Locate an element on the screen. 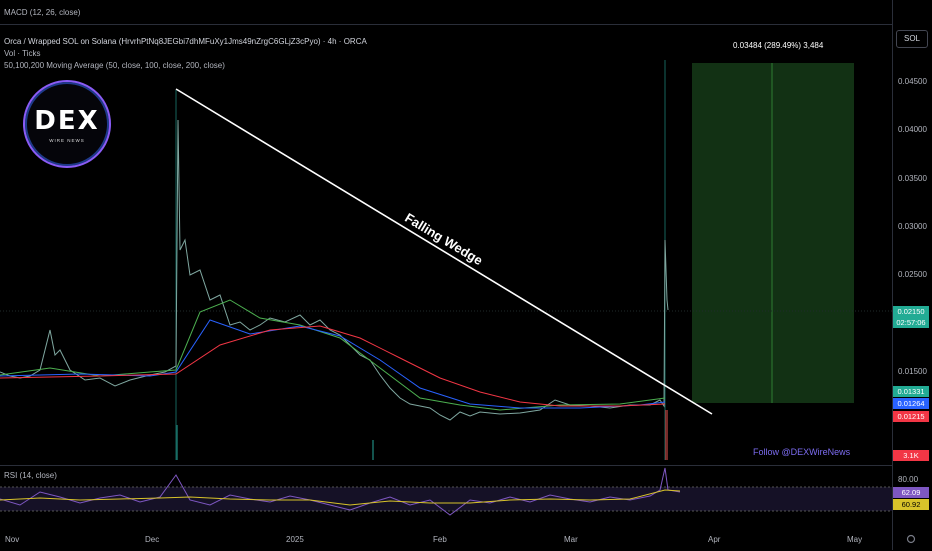 Image resolution: width=932 pixels, height=551 pixels. last-price-tag: 0.02150 is located at coordinates (911, 311).